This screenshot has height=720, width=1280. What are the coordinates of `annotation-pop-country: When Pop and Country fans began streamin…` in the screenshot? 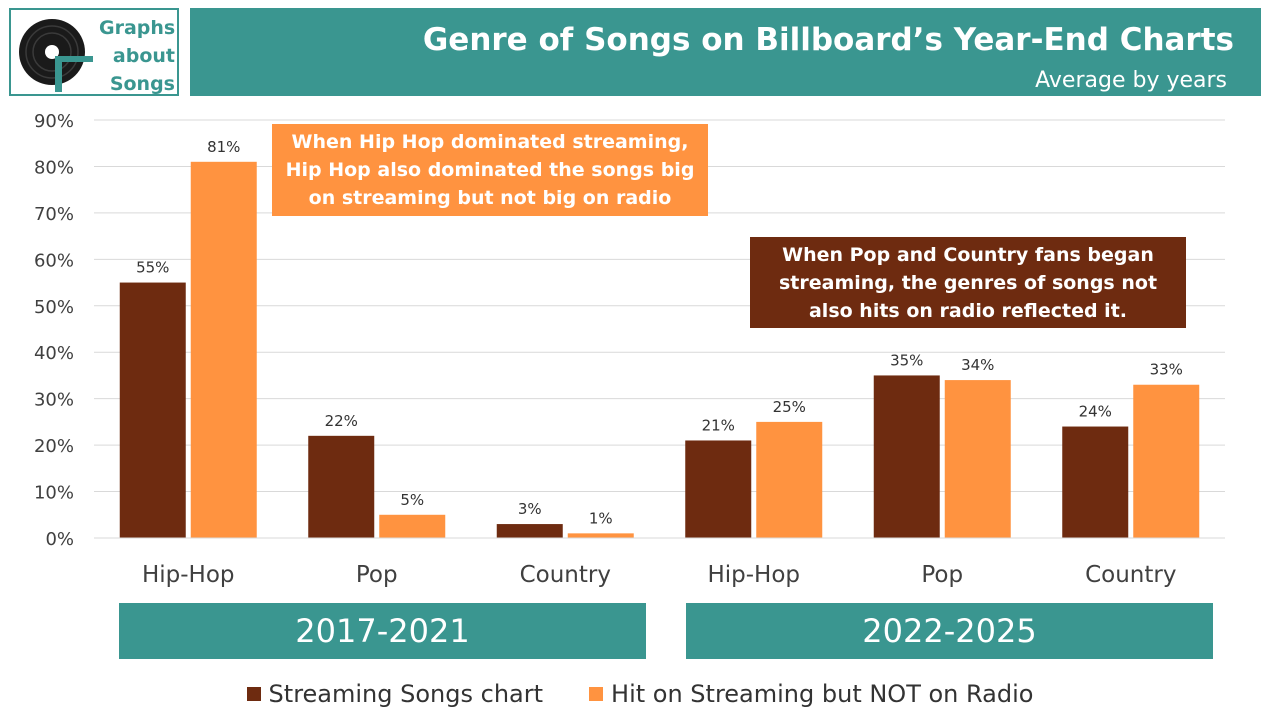 It's located at (968, 282).